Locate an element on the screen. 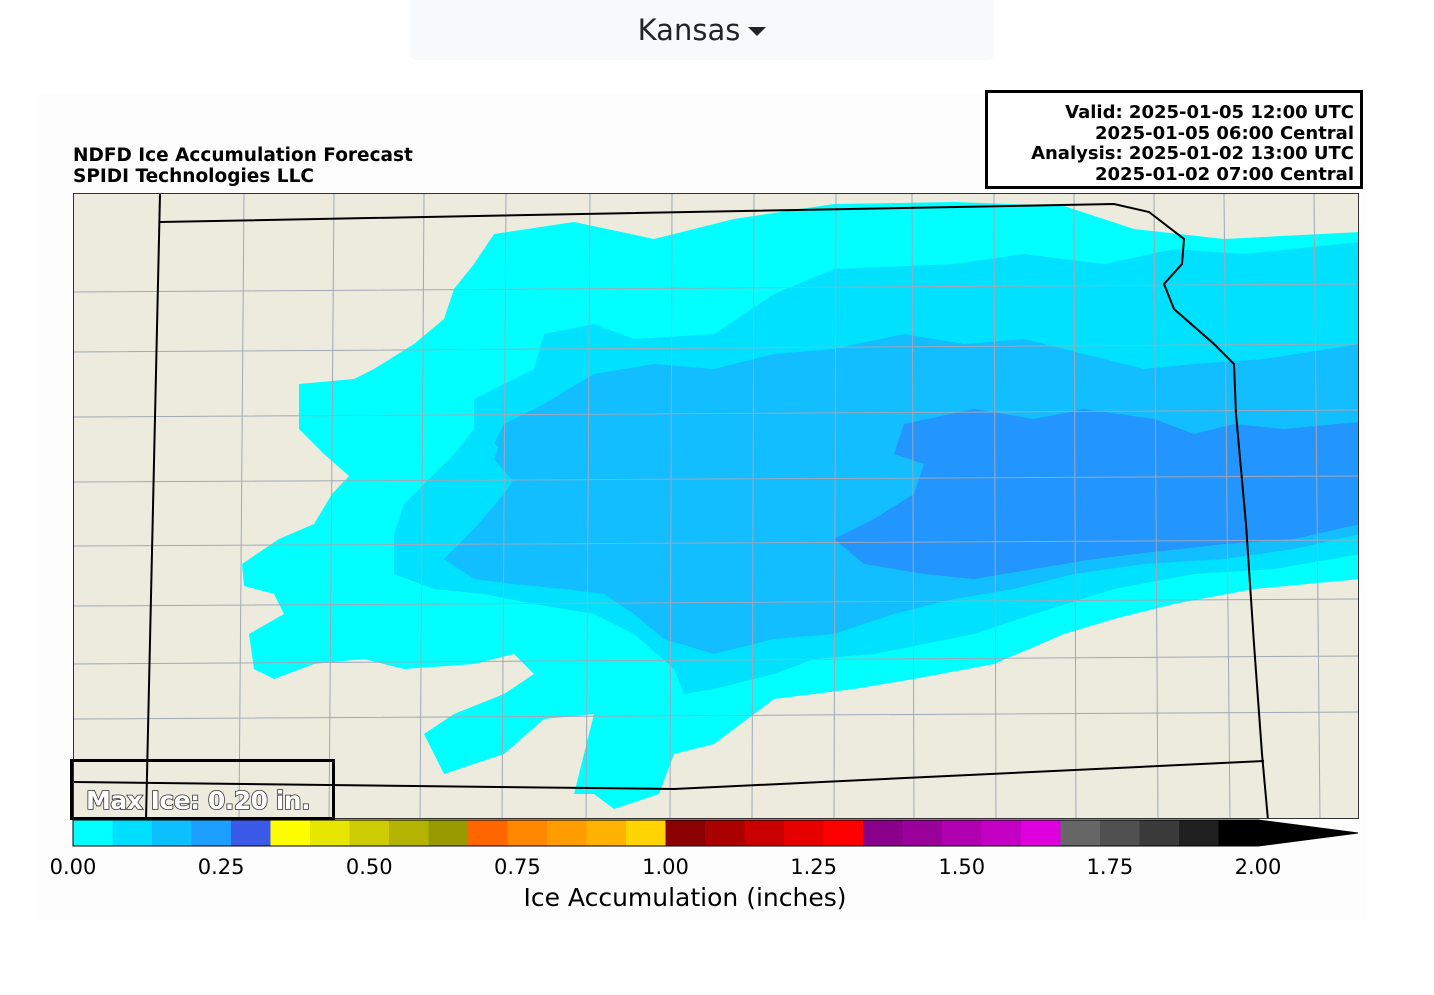  colorbar-extend-arrow is located at coordinates (1308, 833).